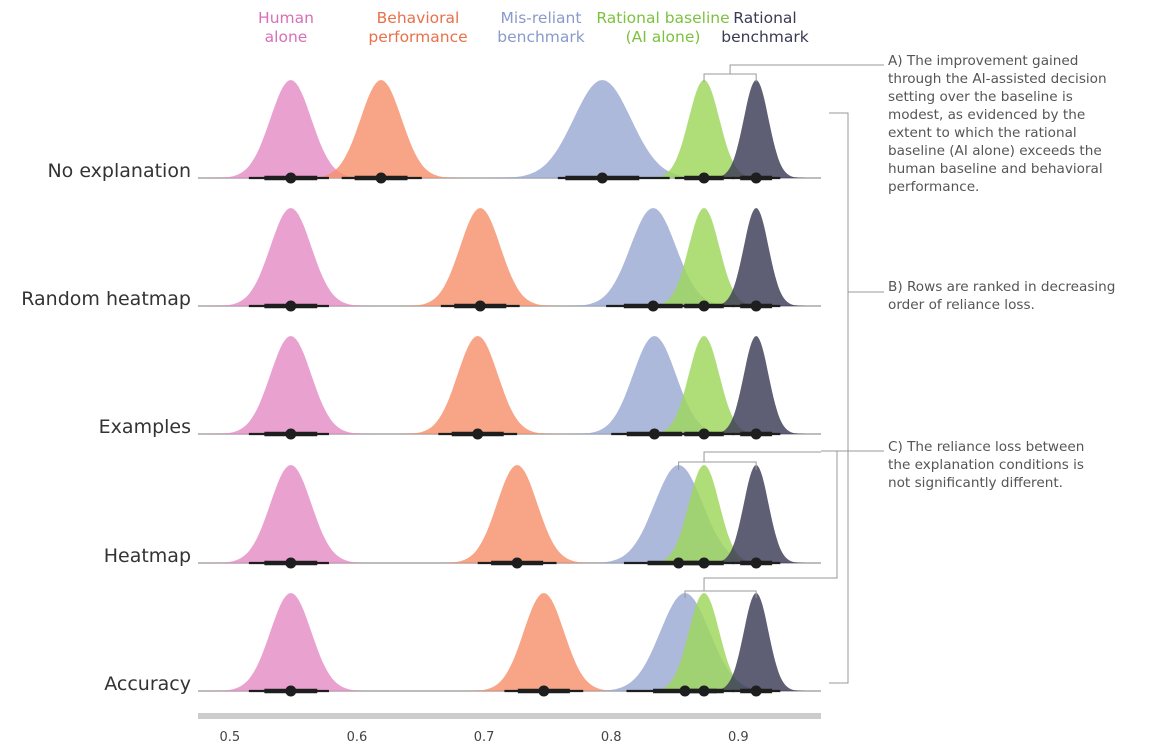 This screenshot has height=748, width=1153. I want to click on legend-entry-rational_baseline: Rational baseline (AI alone), so click(662, 27).